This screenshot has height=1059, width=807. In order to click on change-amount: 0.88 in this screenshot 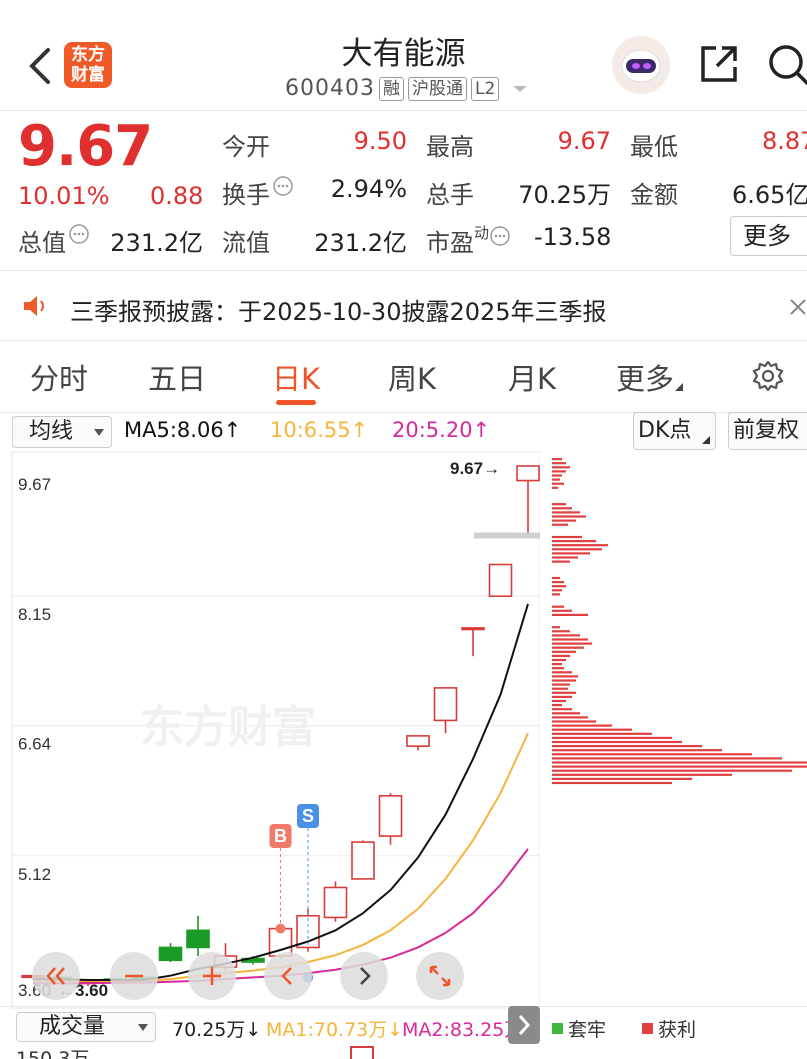, I will do `click(177, 196)`.